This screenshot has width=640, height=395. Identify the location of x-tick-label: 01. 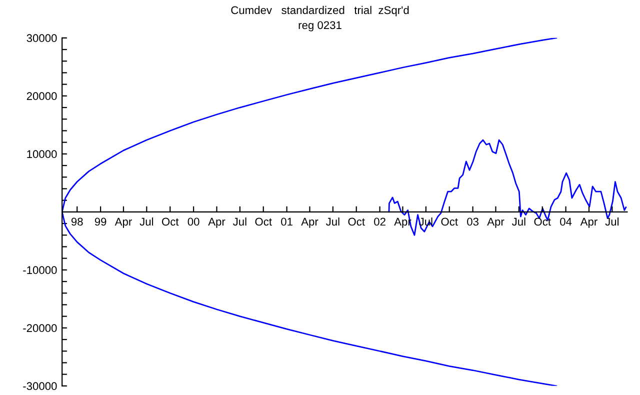
(286, 222).